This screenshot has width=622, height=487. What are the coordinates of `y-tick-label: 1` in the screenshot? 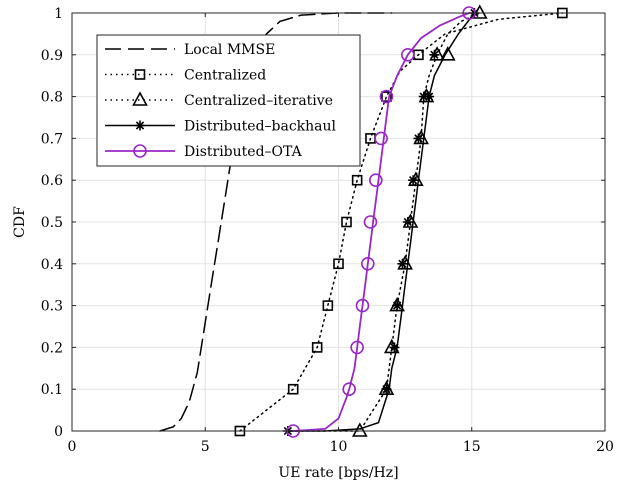 It's located at (58, 14).